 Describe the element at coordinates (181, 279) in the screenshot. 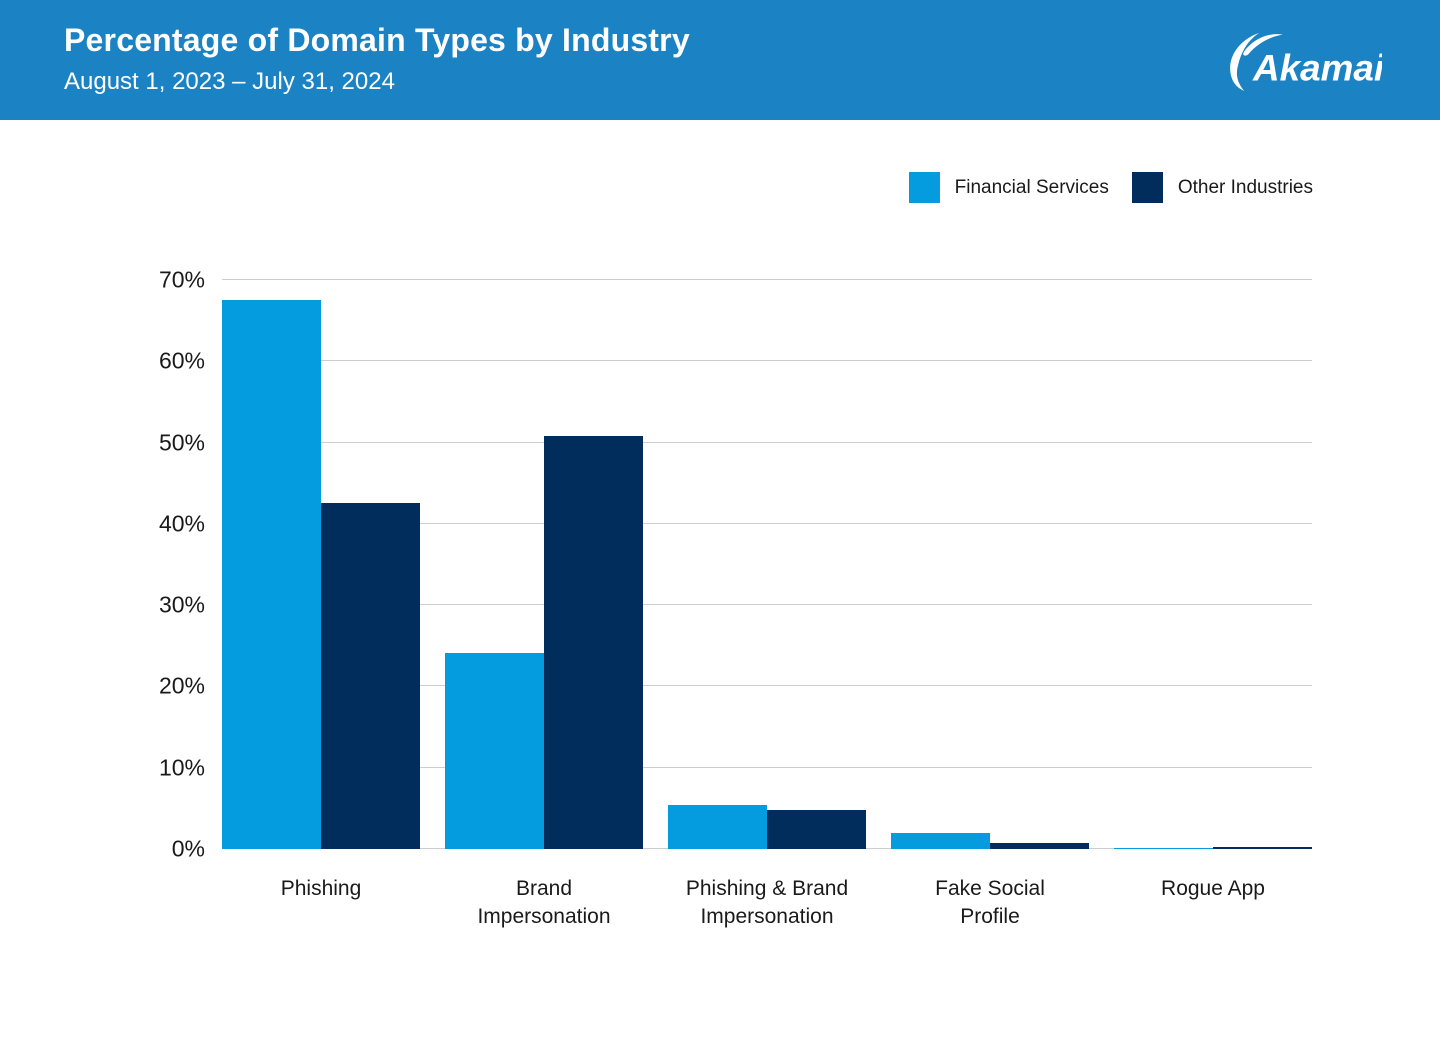

I see `y-tick-label: 70%` at that location.